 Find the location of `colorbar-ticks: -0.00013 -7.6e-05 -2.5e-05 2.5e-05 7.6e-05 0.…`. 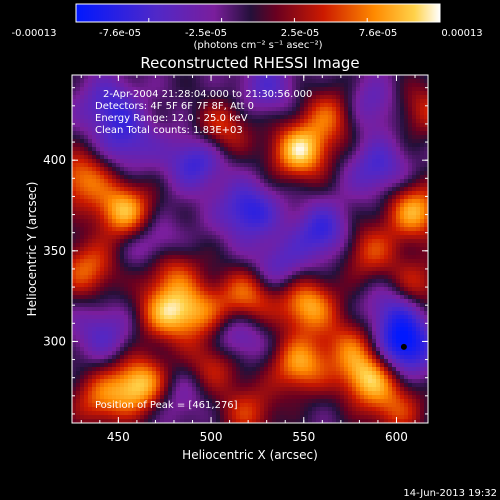

colorbar-ticks: -0.00013 -7.6e-05 -2.5e-05 2.5e-05 7.6e-05 0.… is located at coordinates (247, 28).